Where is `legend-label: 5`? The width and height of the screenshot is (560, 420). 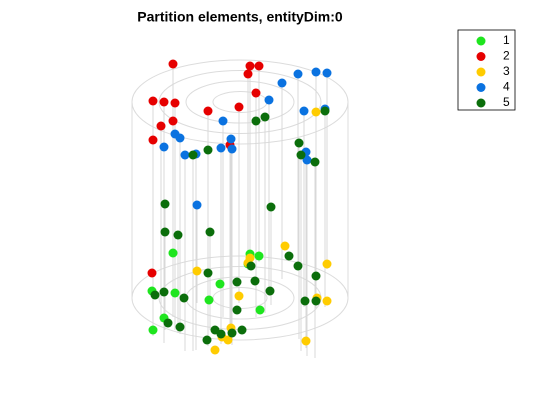
legend-label: 5 is located at coordinates (506, 102).